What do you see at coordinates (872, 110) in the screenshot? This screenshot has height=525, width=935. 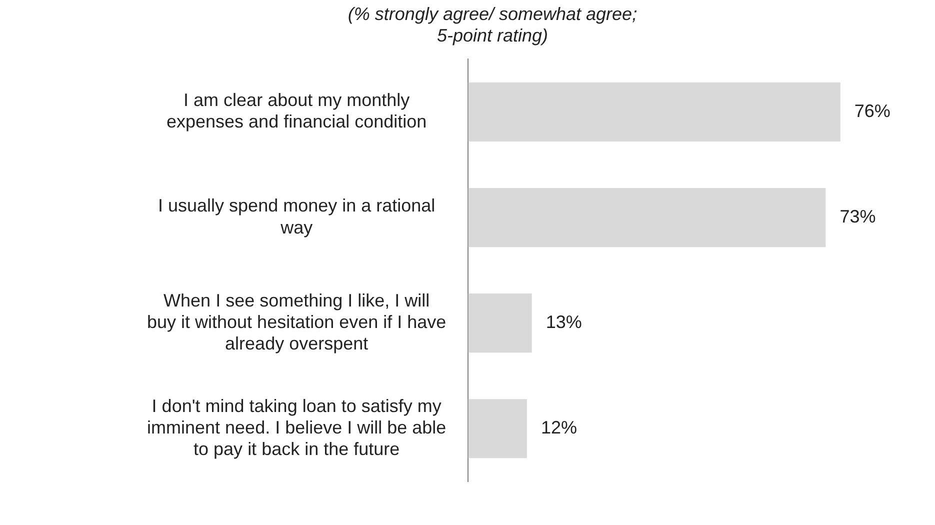 I see `data-label: 76%` at bounding box center [872, 110].